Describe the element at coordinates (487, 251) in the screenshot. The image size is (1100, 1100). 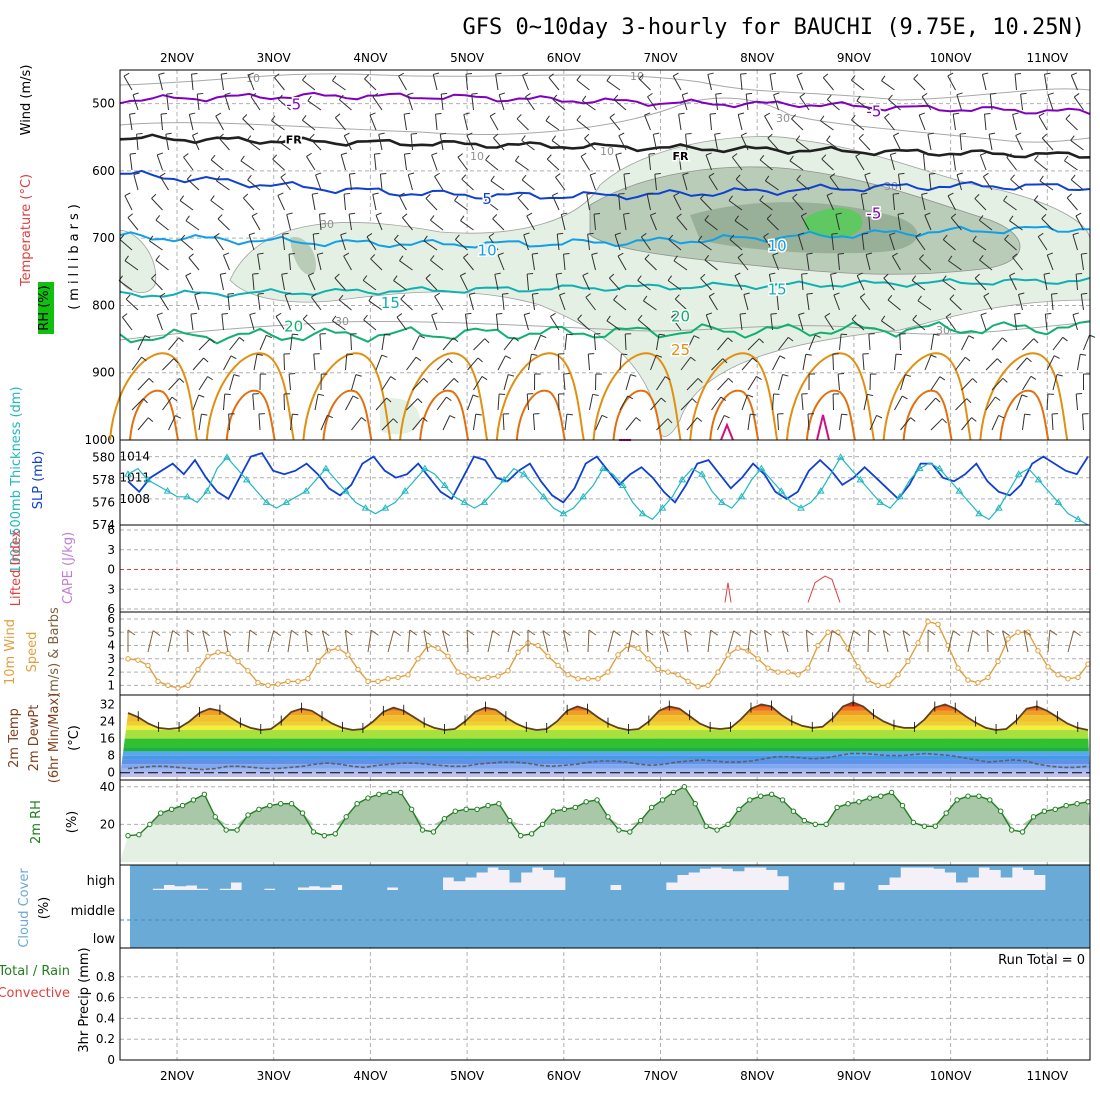
I see `temperature-contour-label: 10` at that location.